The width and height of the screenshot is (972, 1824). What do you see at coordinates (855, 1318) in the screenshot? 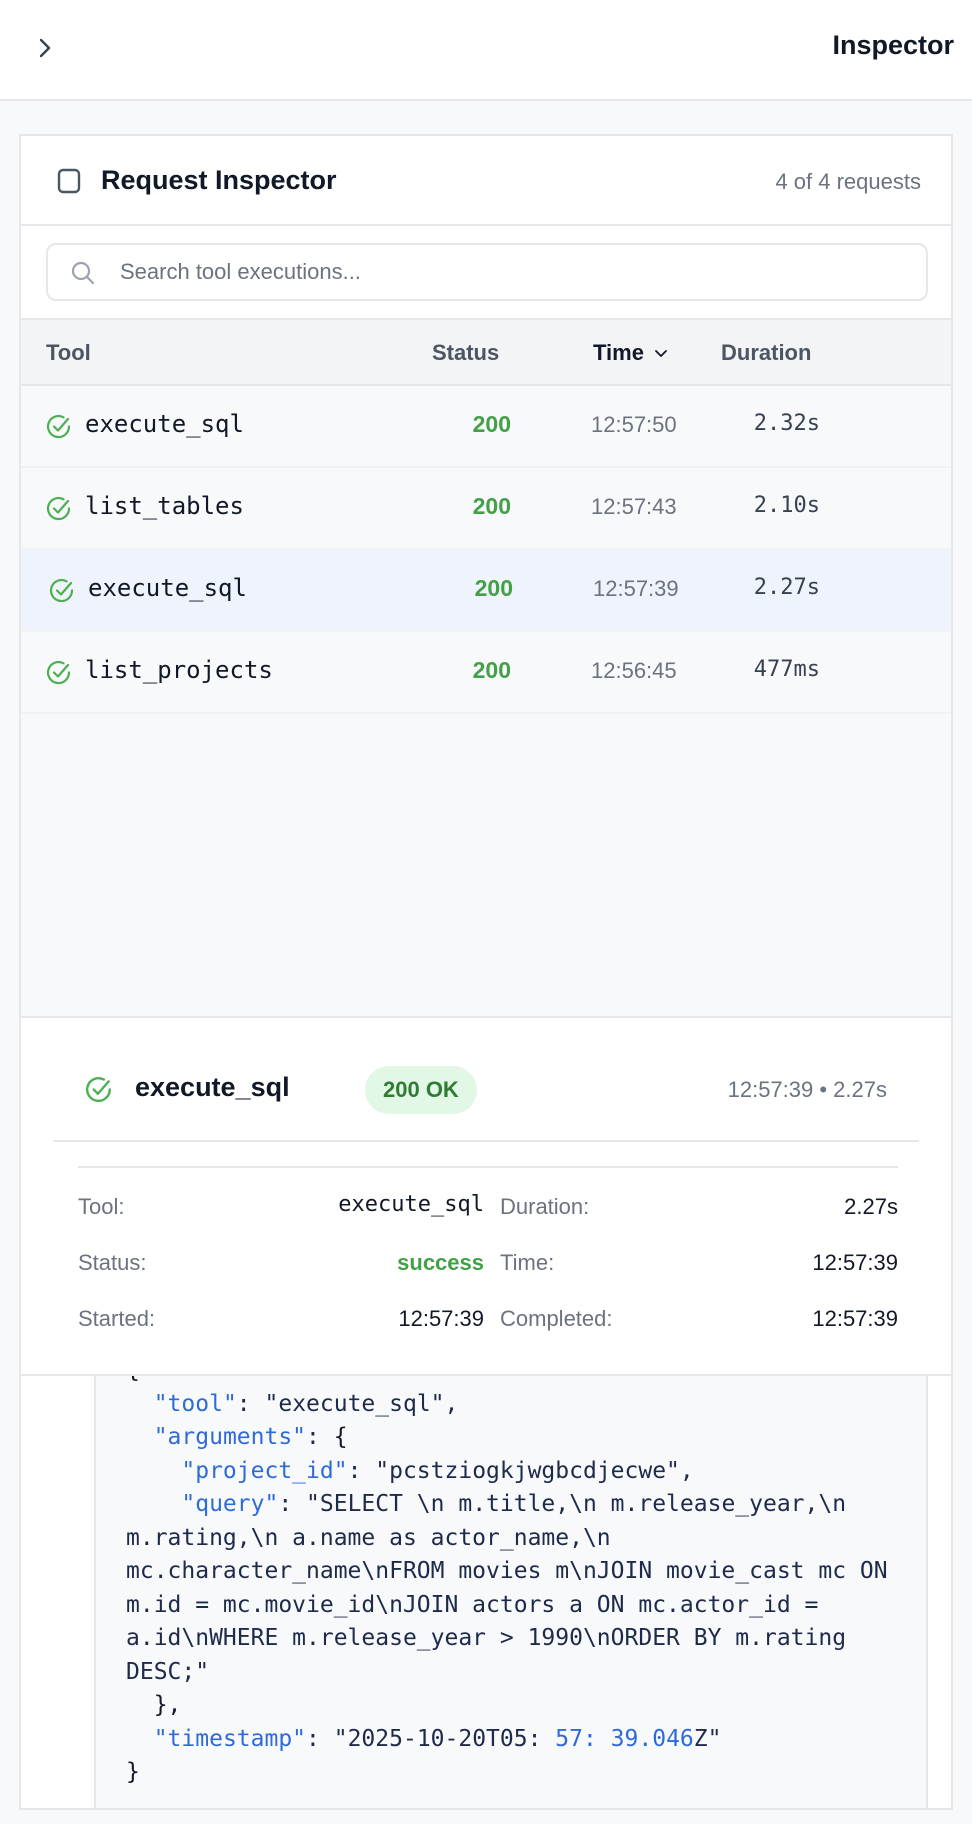
I see `completed-value: 12:57:39` at bounding box center [855, 1318].